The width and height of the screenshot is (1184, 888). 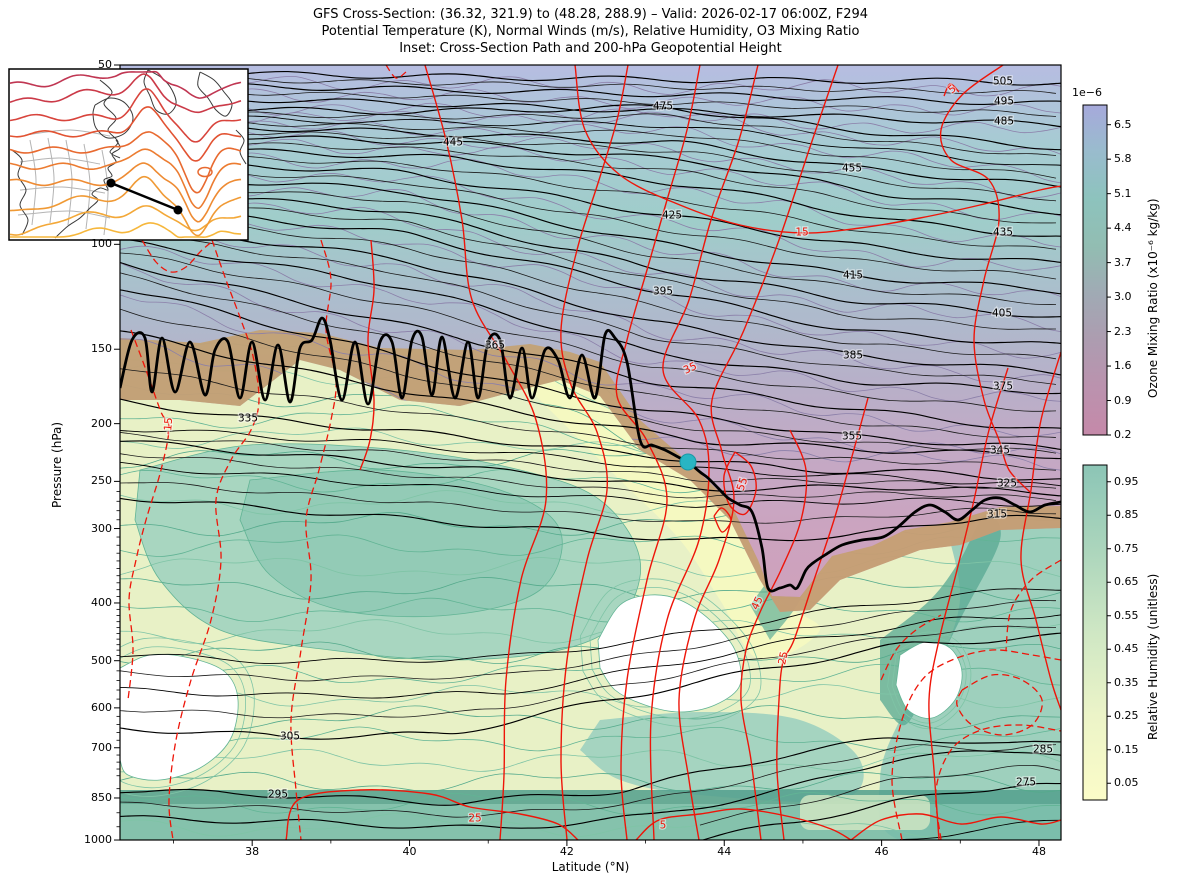 What do you see at coordinates (101, 707) in the screenshot?
I see `y-tick-label: 600` at bounding box center [101, 707].